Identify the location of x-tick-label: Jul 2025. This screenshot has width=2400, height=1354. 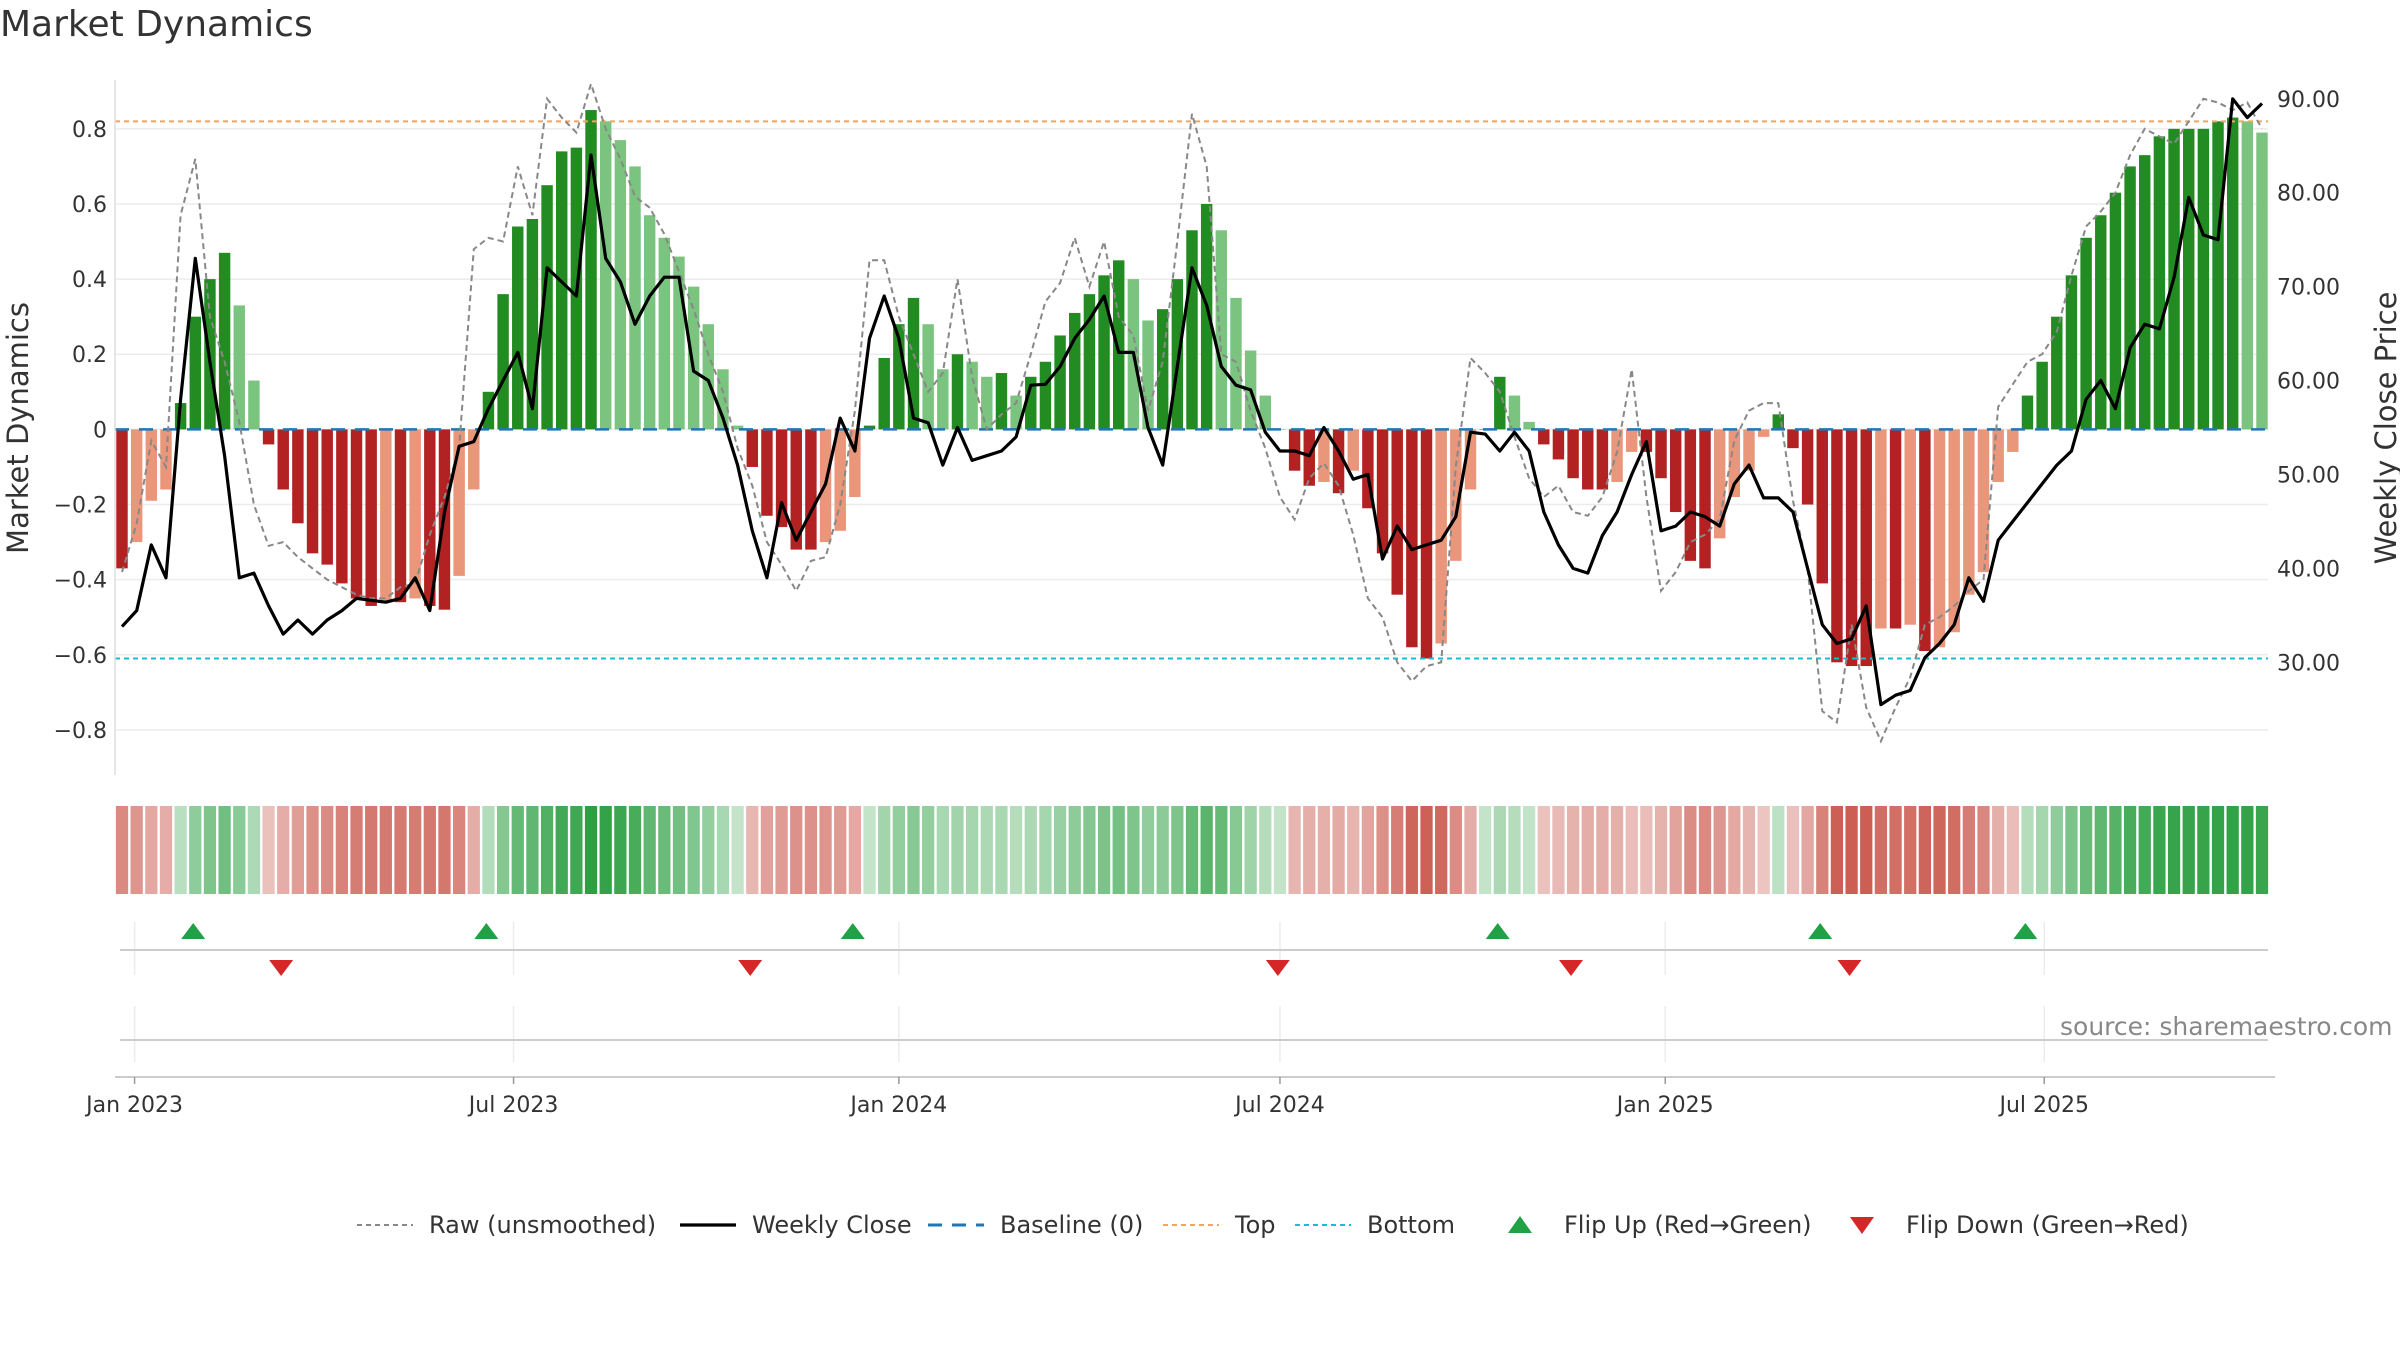
(2043, 1105).